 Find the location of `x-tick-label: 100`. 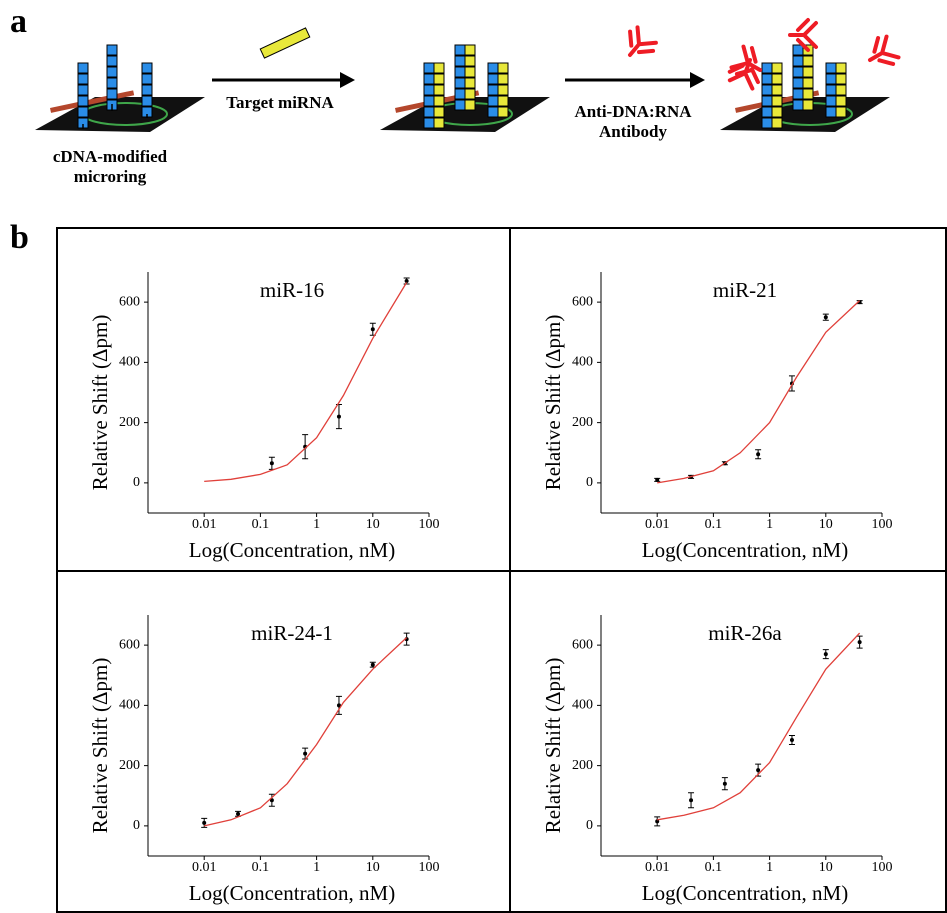

x-tick-label: 100 is located at coordinates (429, 867).